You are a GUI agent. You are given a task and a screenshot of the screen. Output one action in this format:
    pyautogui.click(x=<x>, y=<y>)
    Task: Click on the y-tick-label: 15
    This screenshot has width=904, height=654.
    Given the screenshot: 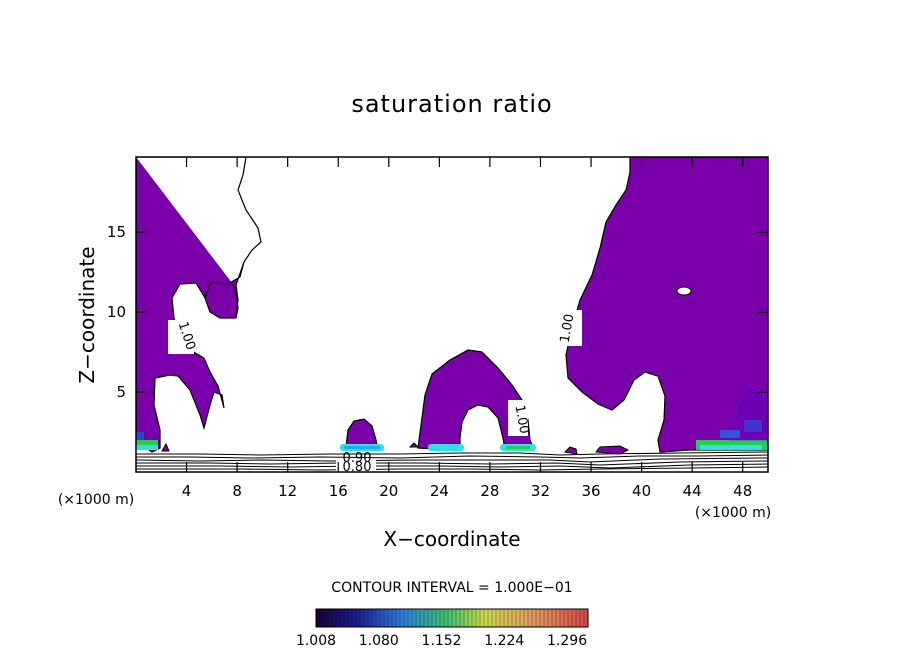 What is the action you would take?
    pyautogui.click(x=116, y=232)
    